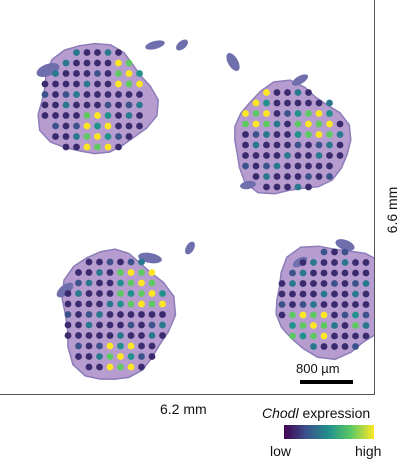 Image resolution: width=400 pixels, height=465 pixels. What do you see at coordinates (318, 368) in the screenshot?
I see `scale-bar-label: 800 µm` at bounding box center [318, 368].